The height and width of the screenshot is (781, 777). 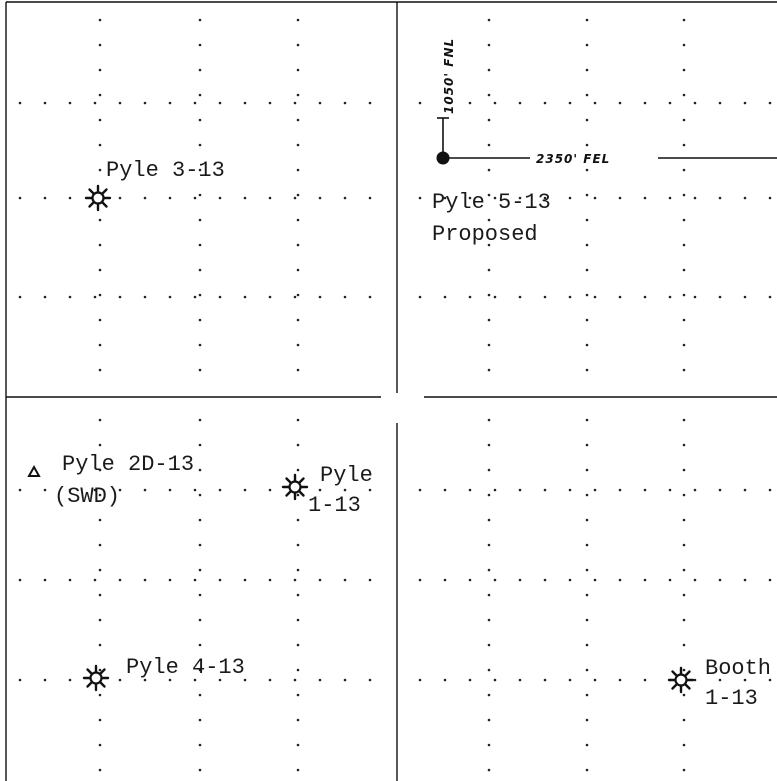 What do you see at coordinates (165, 170) in the screenshot?
I see `well-label-pyle-3-13: Pyle 3-13` at bounding box center [165, 170].